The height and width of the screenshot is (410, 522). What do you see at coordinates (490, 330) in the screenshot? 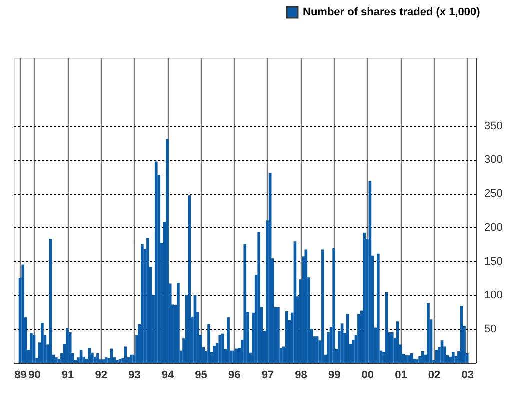
I see `y-tick-label: 50` at bounding box center [490, 330].